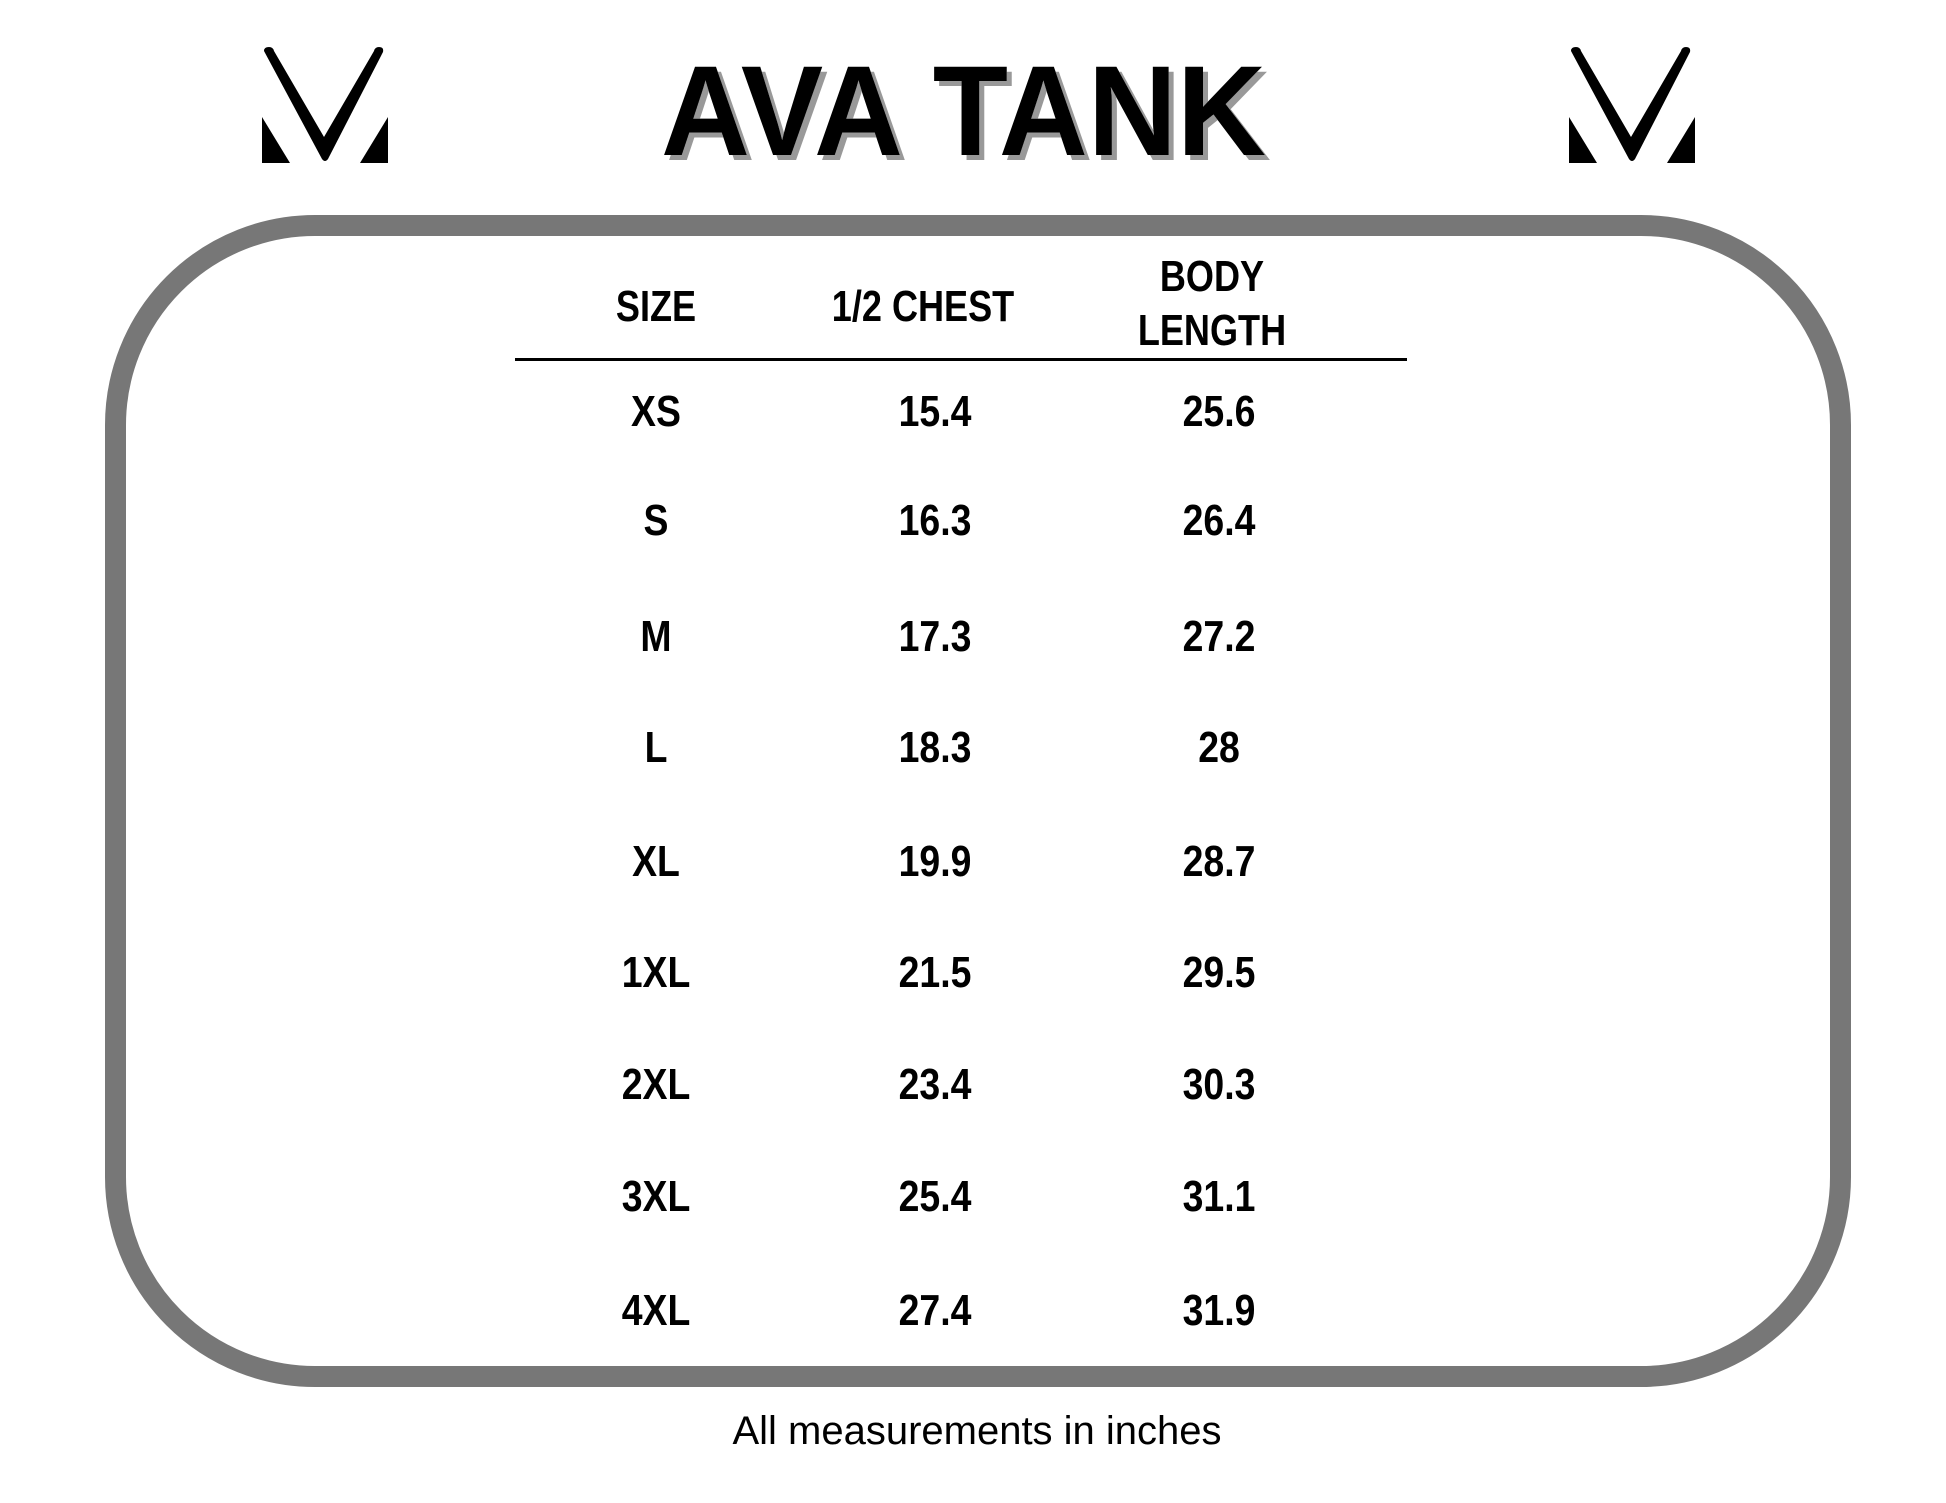  What do you see at coordinates (935, 1084) in the screenshot?
I see `cell-chest: 23.4` at bounding box center [935, 1084].